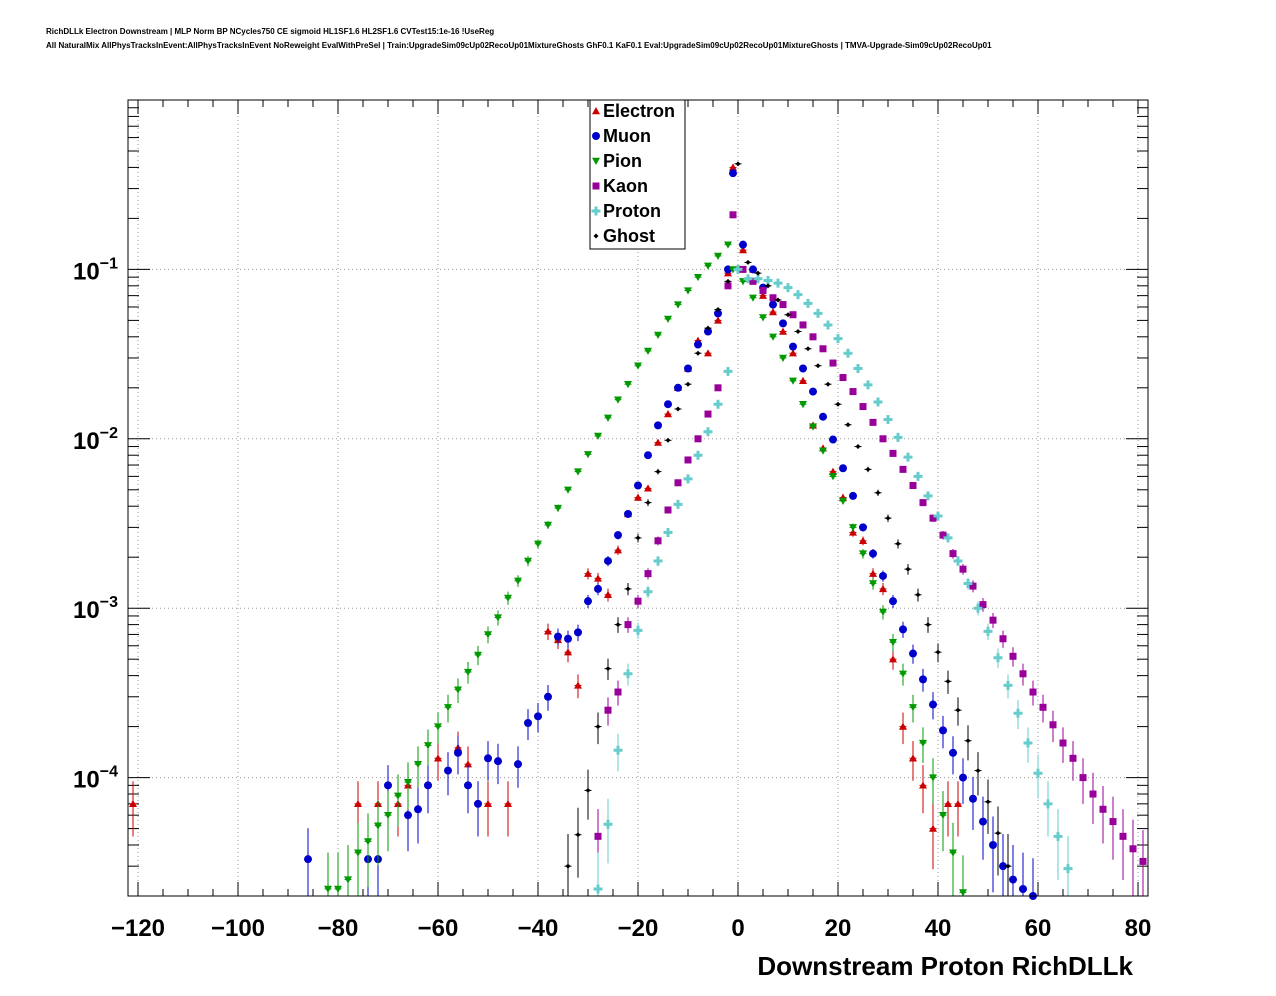  I want to click on x-tick-label: 60, so click(1038, 928).